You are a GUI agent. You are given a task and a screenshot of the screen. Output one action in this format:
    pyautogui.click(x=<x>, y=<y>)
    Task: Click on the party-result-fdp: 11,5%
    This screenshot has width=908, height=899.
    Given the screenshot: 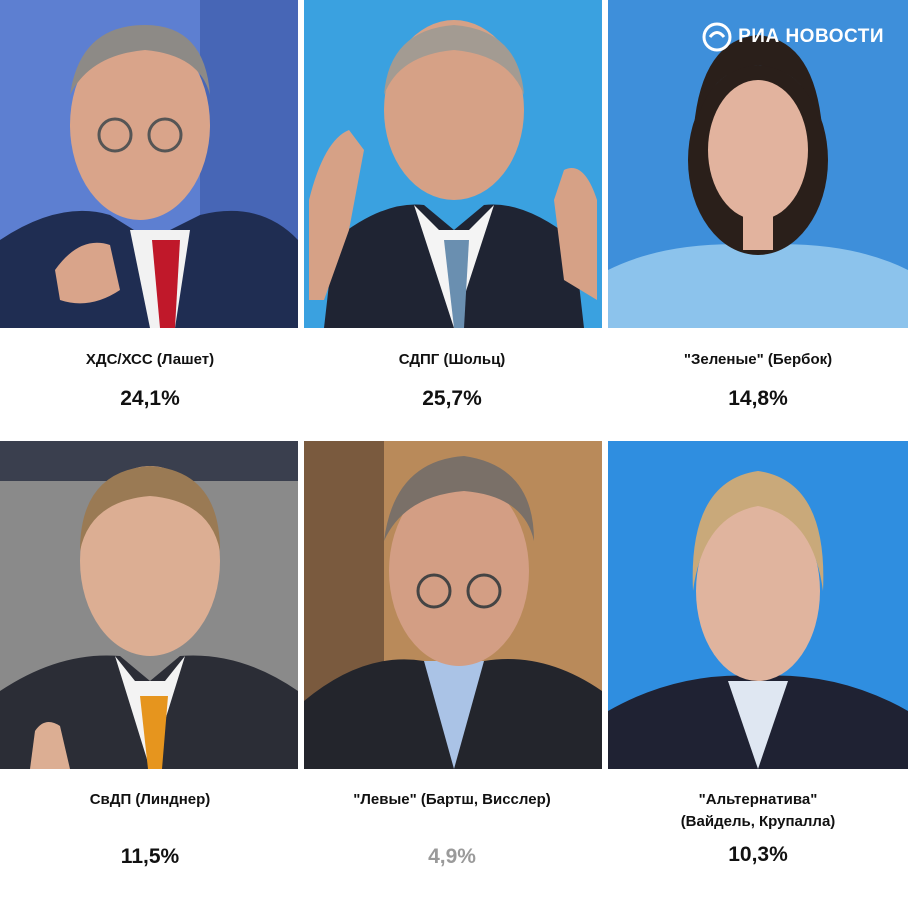 What is the action you would take?
    pyautogui.click(x=150, y=856)
    